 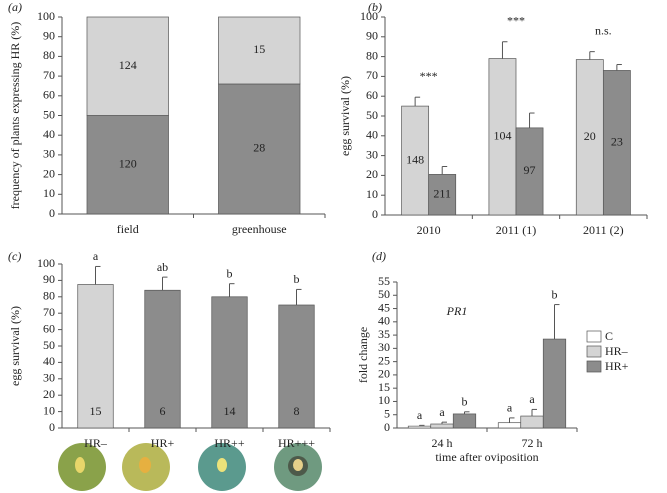 What do you see at coordinates (384, 360) in the screenshot?
I see `y-tick-label: 25` at bounding box center [384, 360].